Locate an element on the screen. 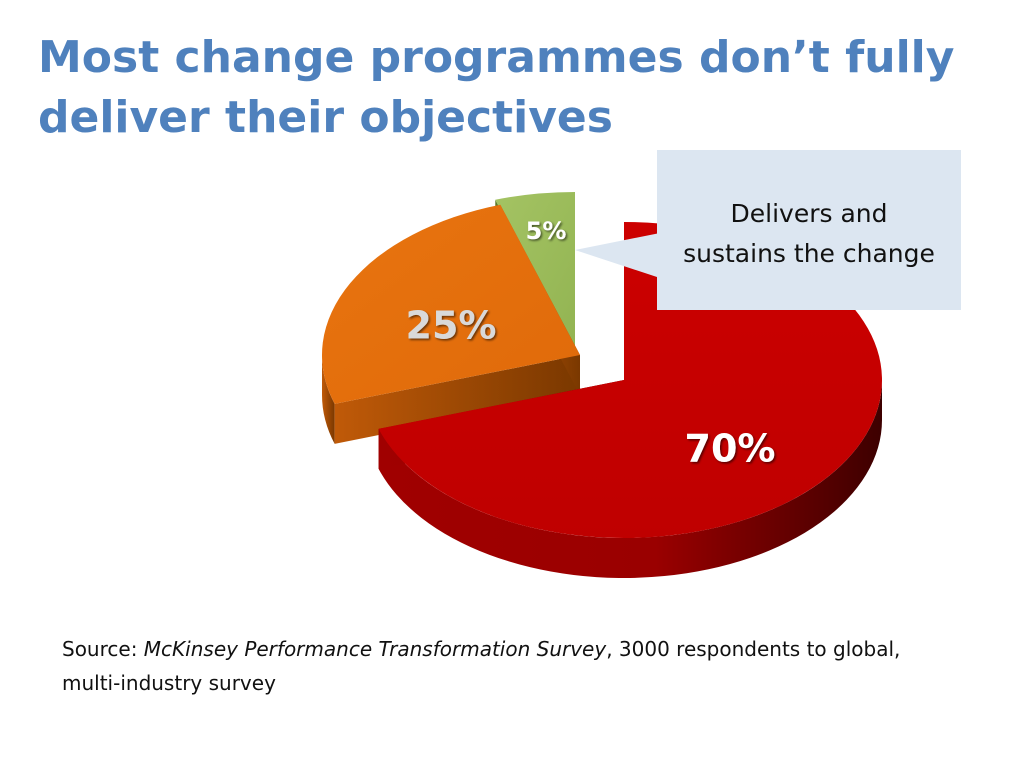 This screenshot has width=1024, height=768. slice-25-top is located at coordinates (451, 304).